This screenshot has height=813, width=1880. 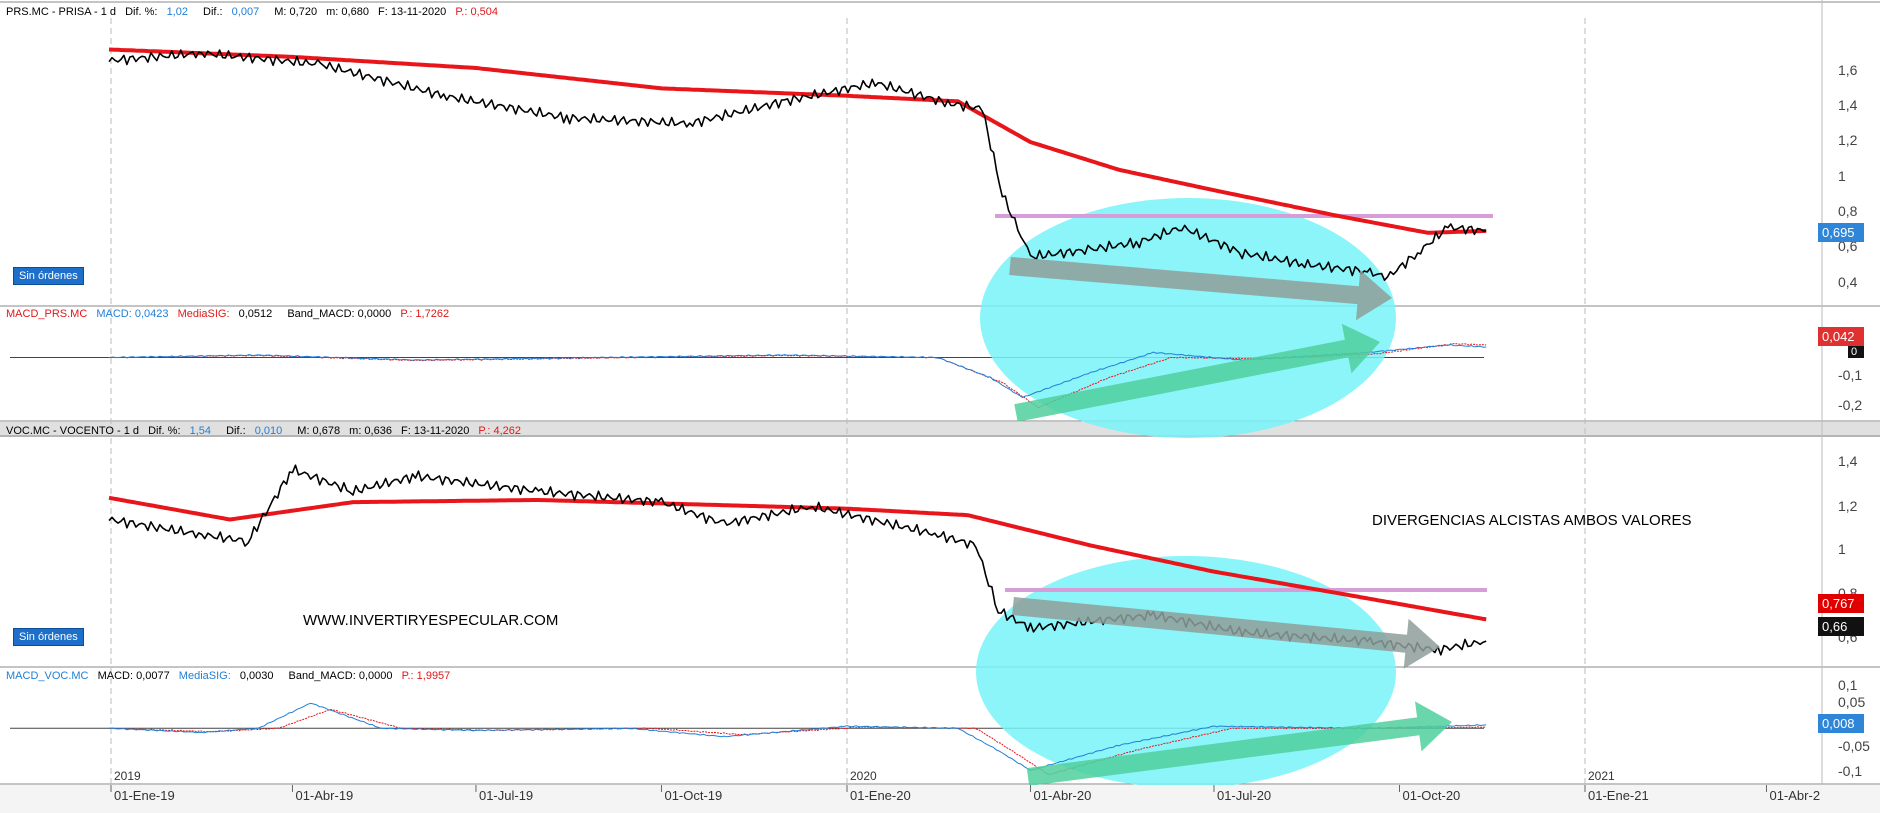 I want to click on vocento-date: F: 13-11-2020, so click(x=435, y=431).